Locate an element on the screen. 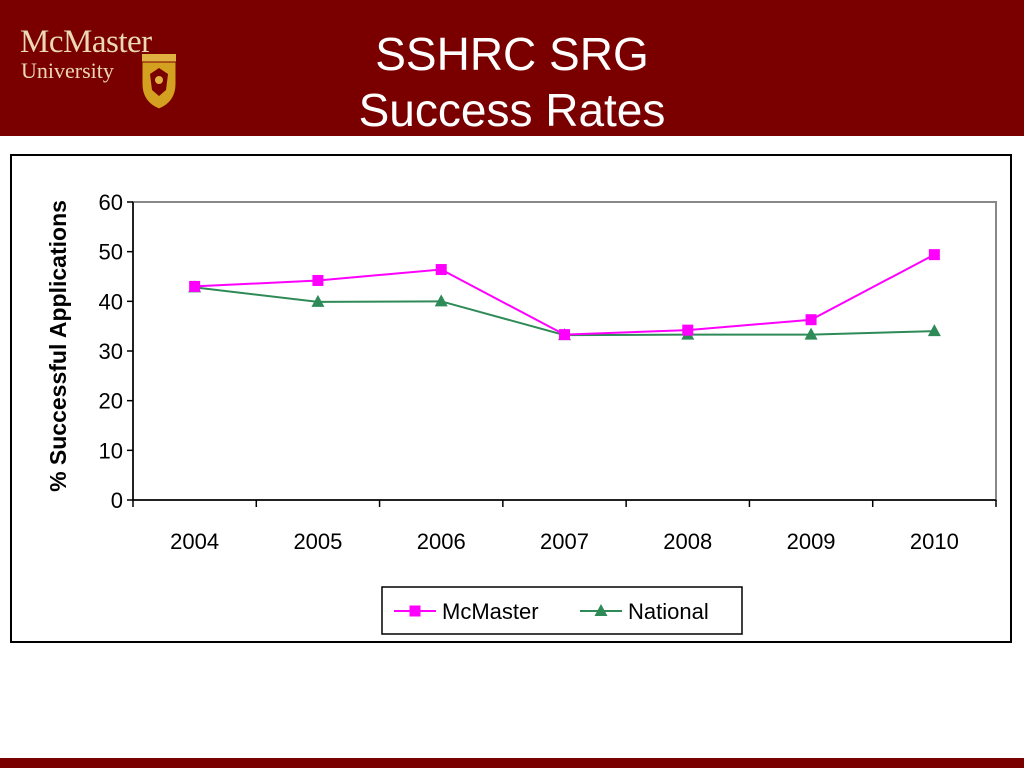 The width and height of the screenshot is (1024, 768). x-tick-label: 2009 is located at coordinates (811, 541).